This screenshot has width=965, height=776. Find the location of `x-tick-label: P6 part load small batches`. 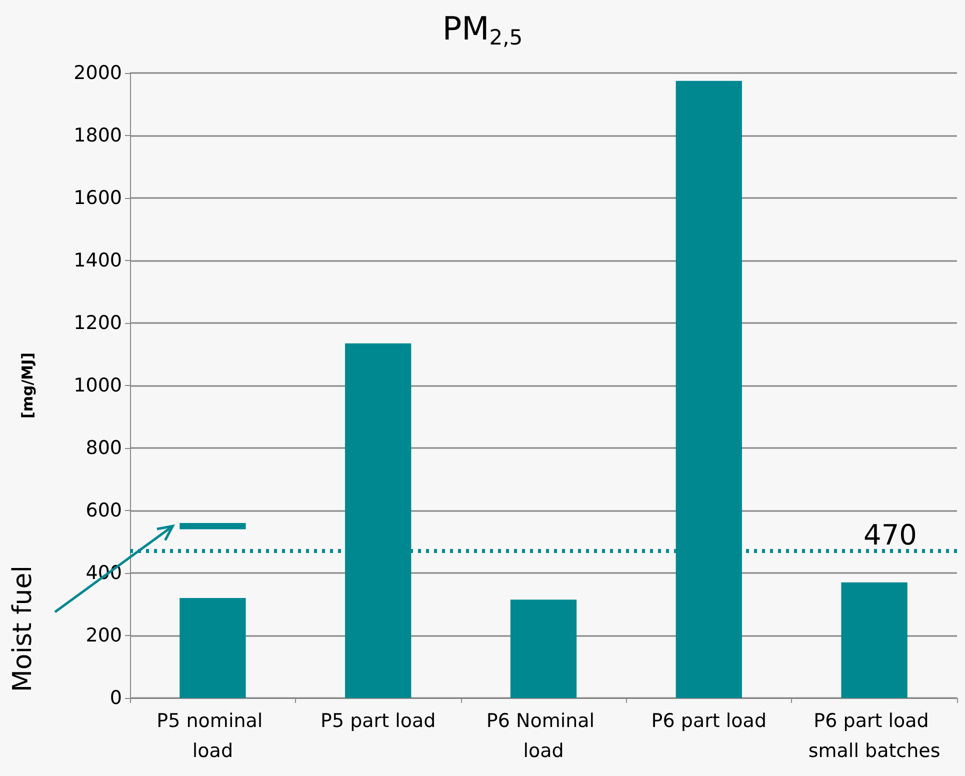

x-tick-label: P6 part load small batches is located at coordinates (874, 736).